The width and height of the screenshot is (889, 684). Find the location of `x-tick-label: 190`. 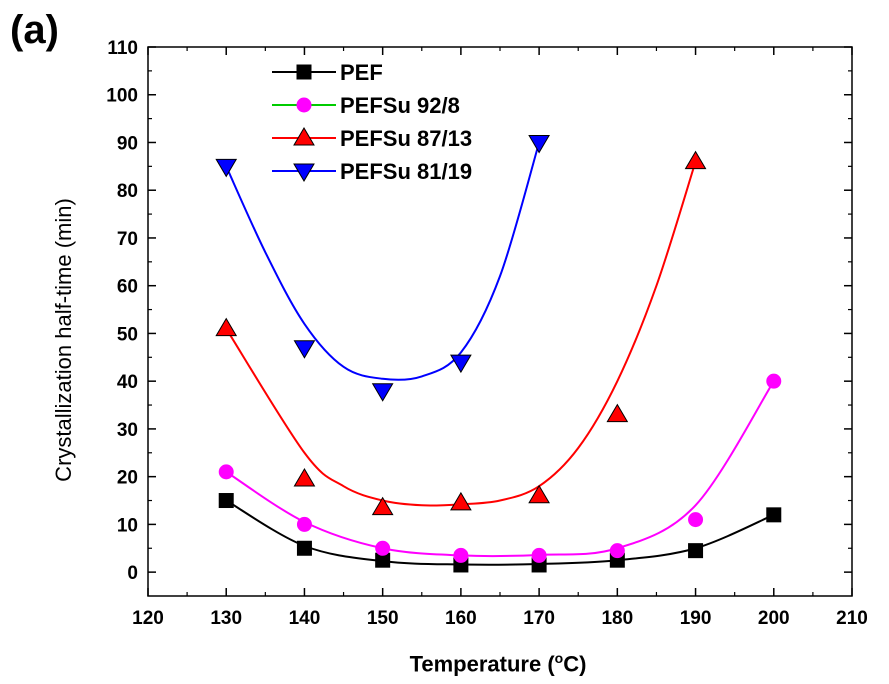

x-tick-label: 190 is located at coordinates (696, 618).